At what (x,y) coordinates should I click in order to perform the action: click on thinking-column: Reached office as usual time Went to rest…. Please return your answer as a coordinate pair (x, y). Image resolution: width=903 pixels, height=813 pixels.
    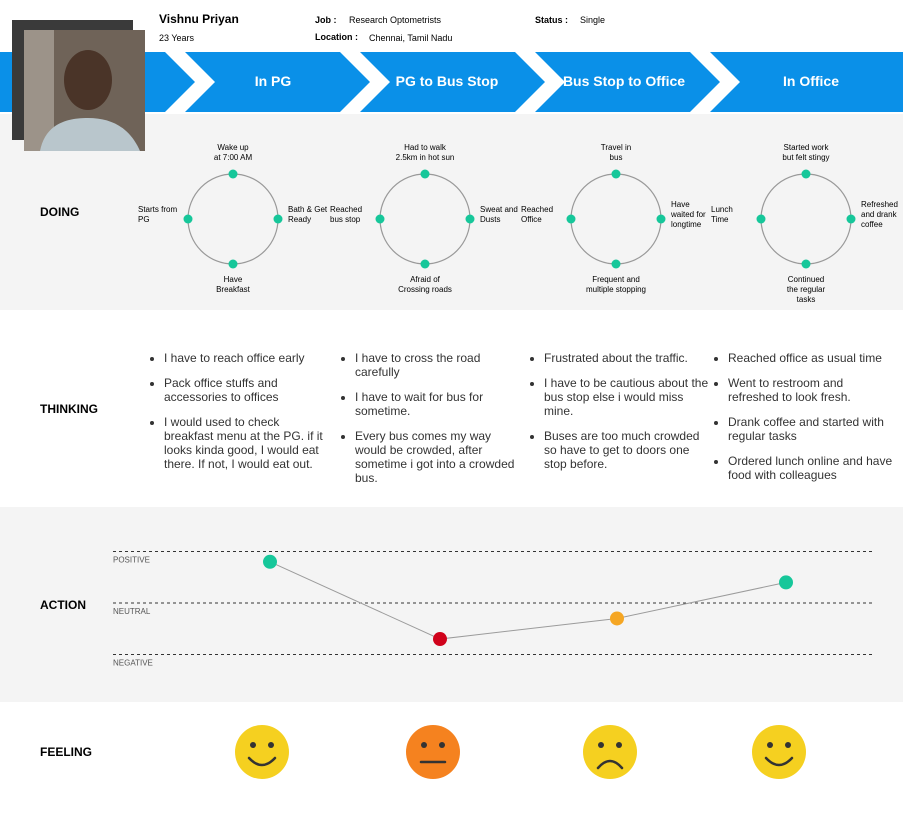
    Looking at the image, I should click on (805, 422).